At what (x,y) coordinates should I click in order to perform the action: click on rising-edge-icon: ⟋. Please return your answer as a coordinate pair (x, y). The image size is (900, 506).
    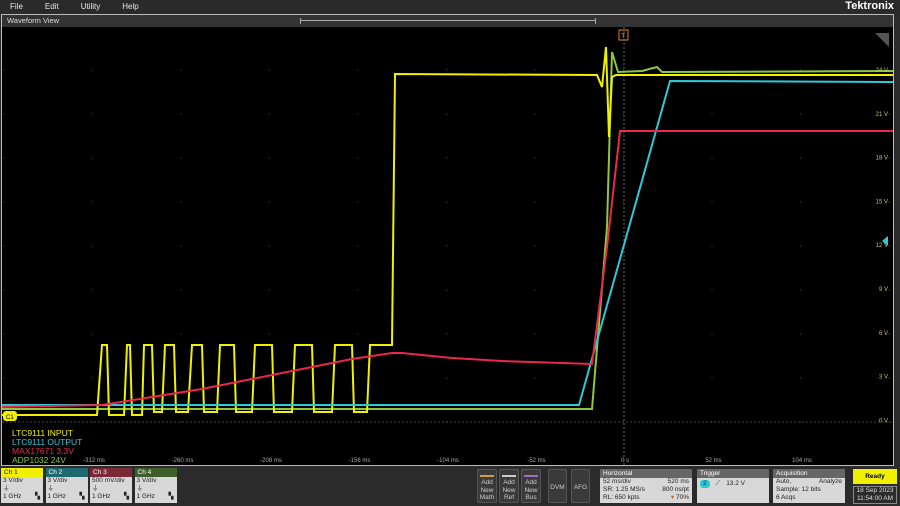
    Looking at the image, I should click on (718, 483).